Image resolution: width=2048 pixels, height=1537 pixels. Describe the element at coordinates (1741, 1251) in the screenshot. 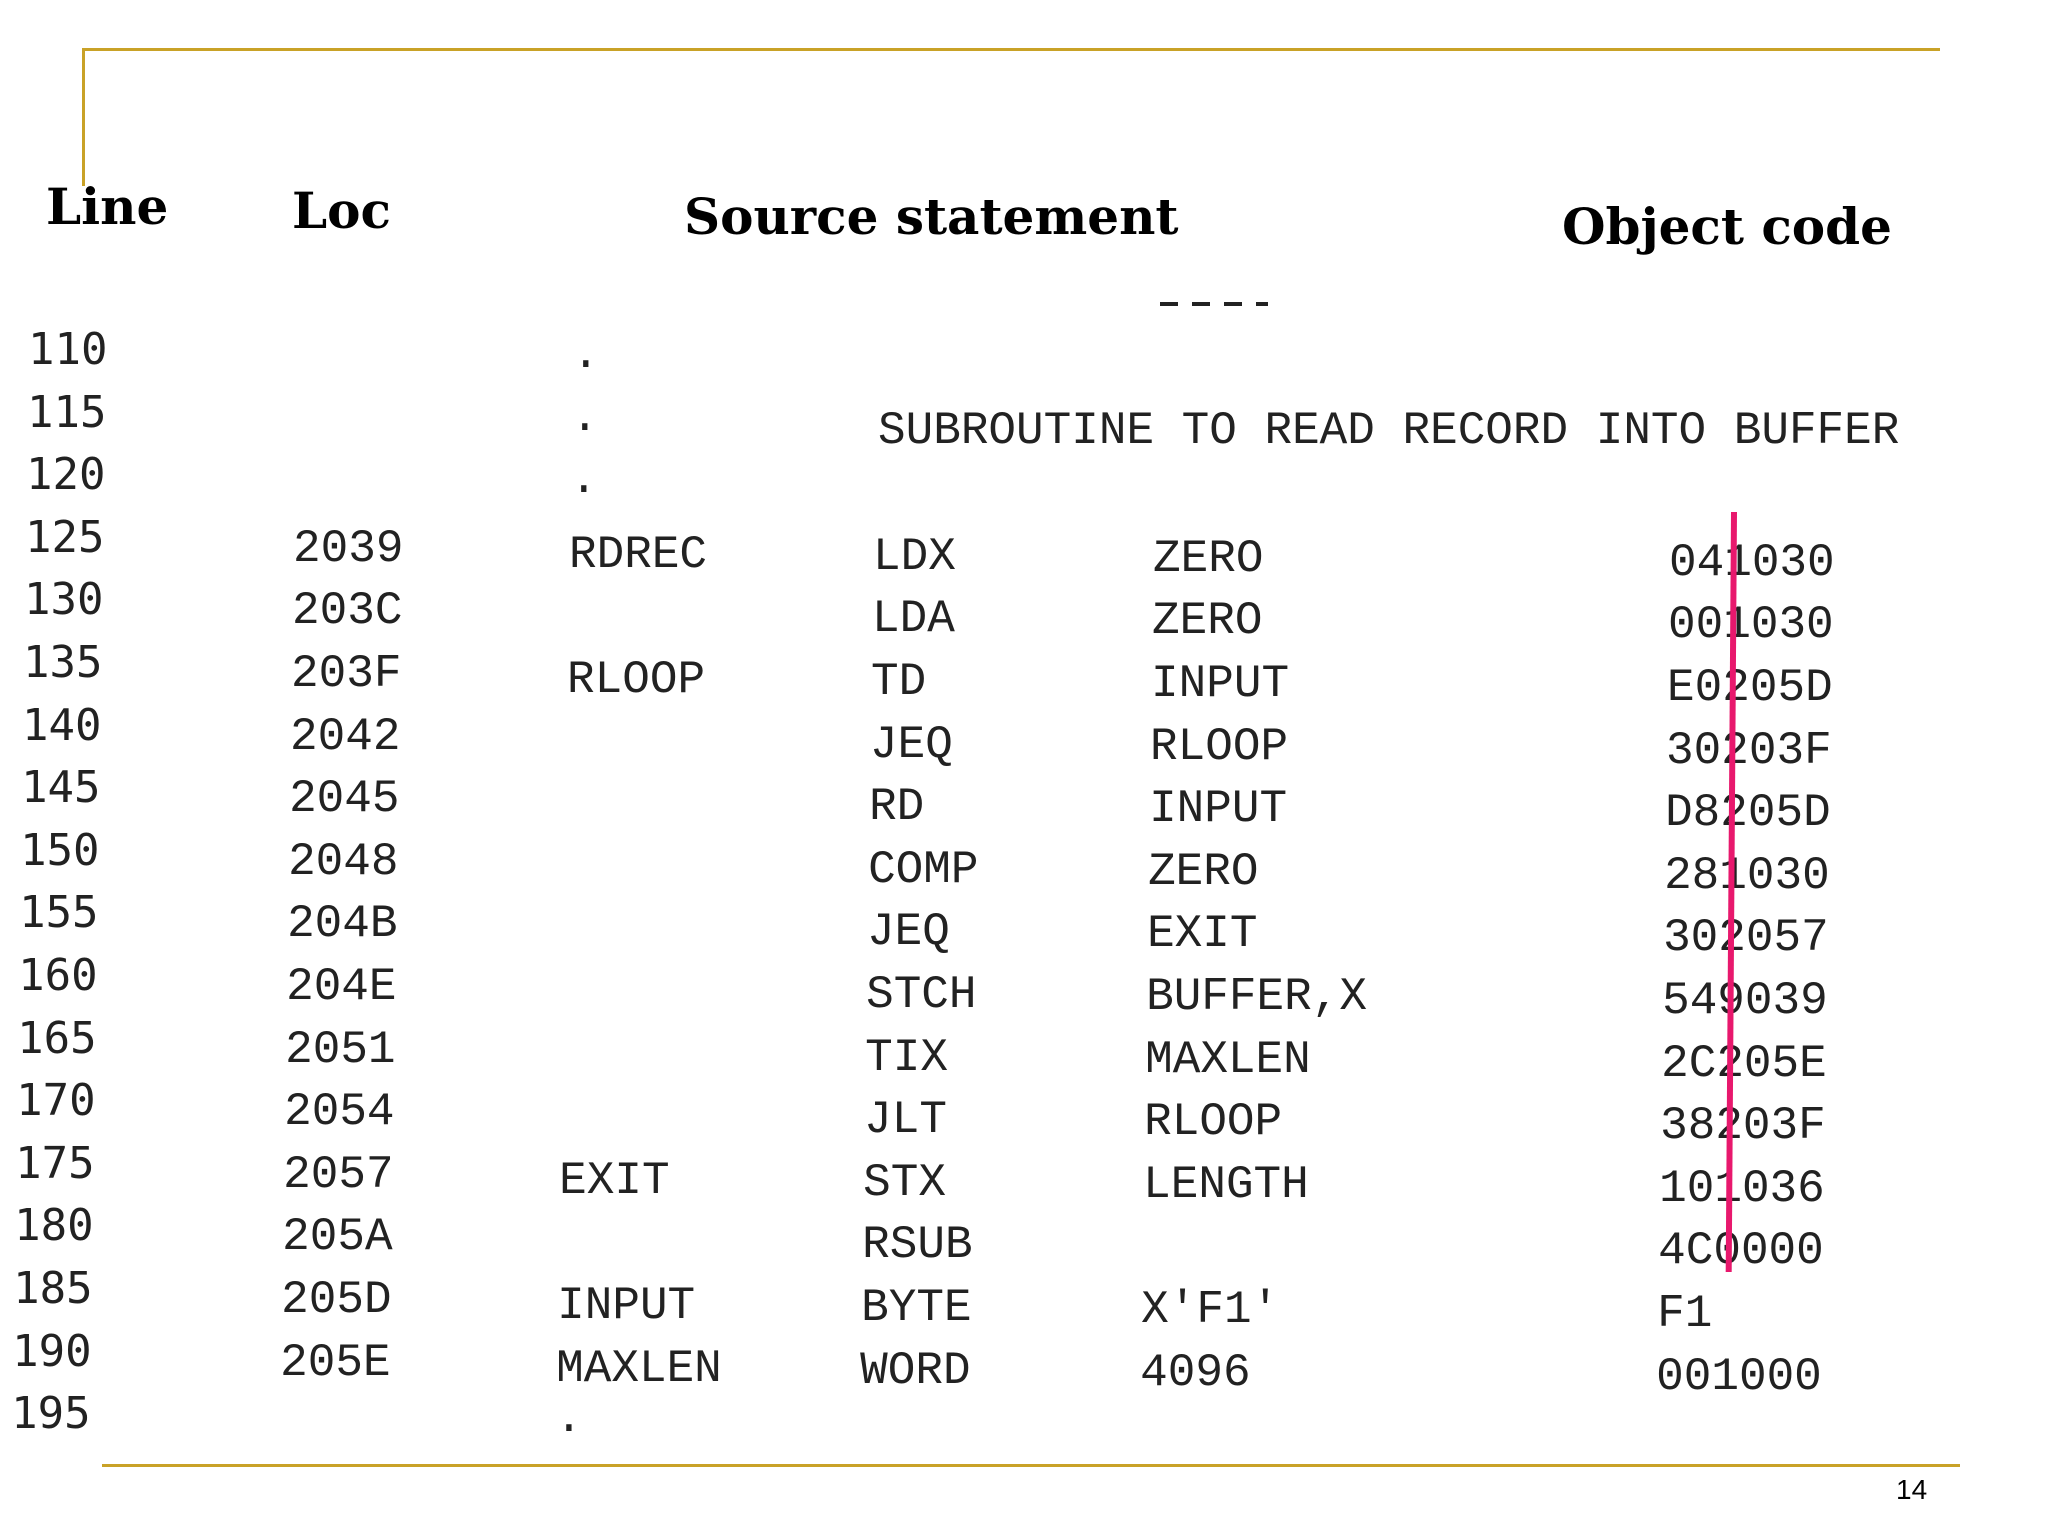

I see `object-code-value: 4C0000` at that location.